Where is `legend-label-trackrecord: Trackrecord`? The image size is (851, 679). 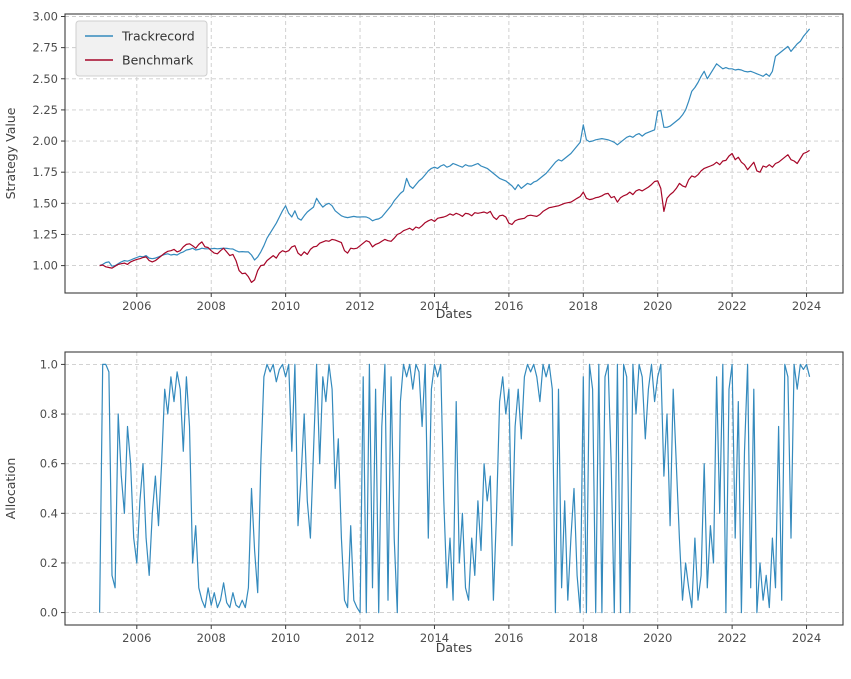
legend-label-trackrecord: Trackrecord is located at coordinates (158, 36).